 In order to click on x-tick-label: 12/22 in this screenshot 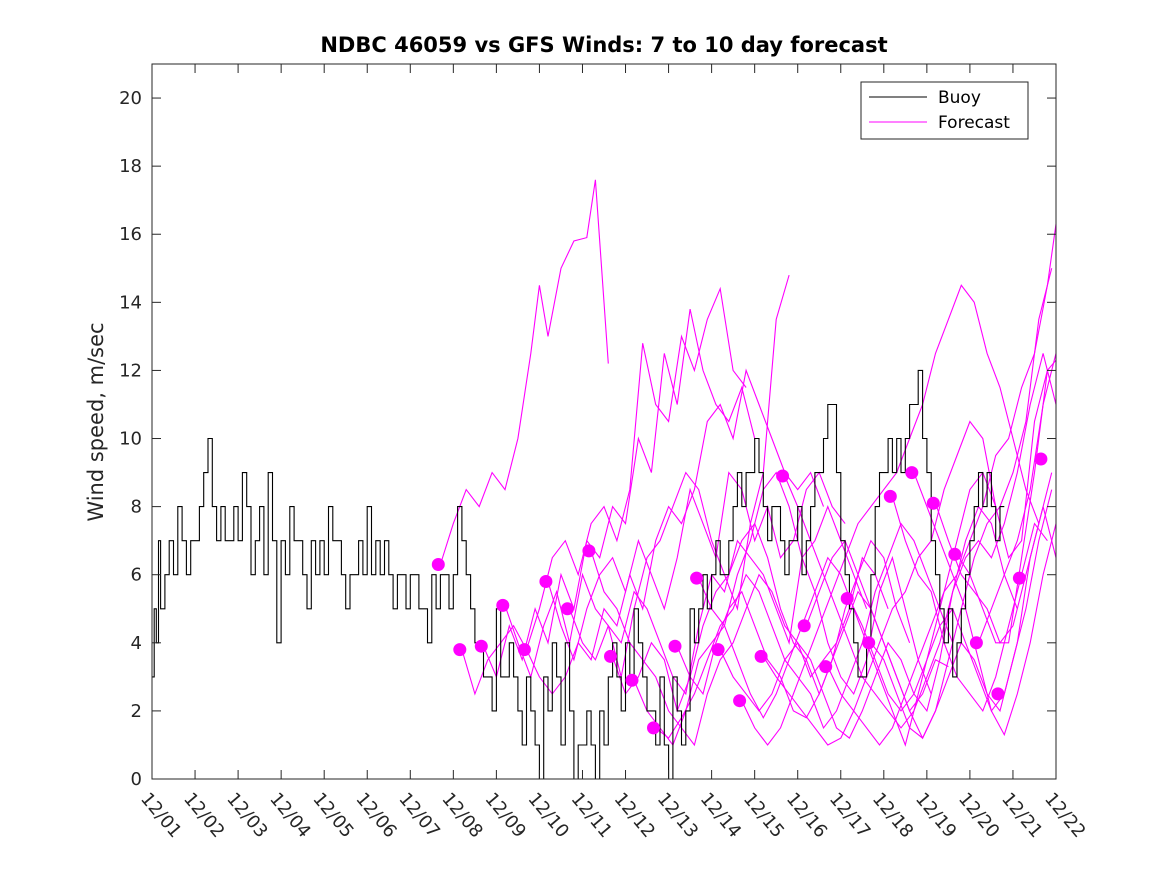, I will do `click(1064, 815)`.